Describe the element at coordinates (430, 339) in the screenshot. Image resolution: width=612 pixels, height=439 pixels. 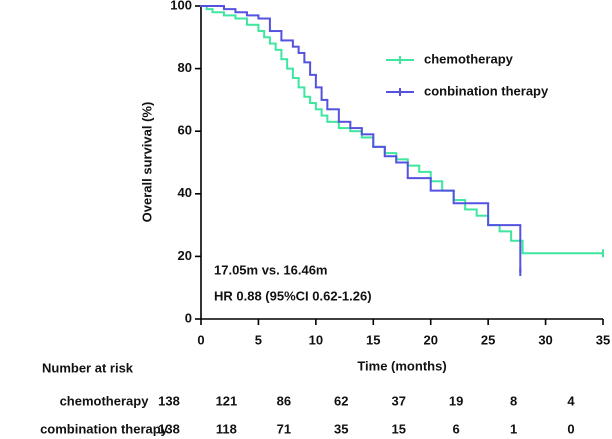
I see `x-tick-label: 20` at that location.